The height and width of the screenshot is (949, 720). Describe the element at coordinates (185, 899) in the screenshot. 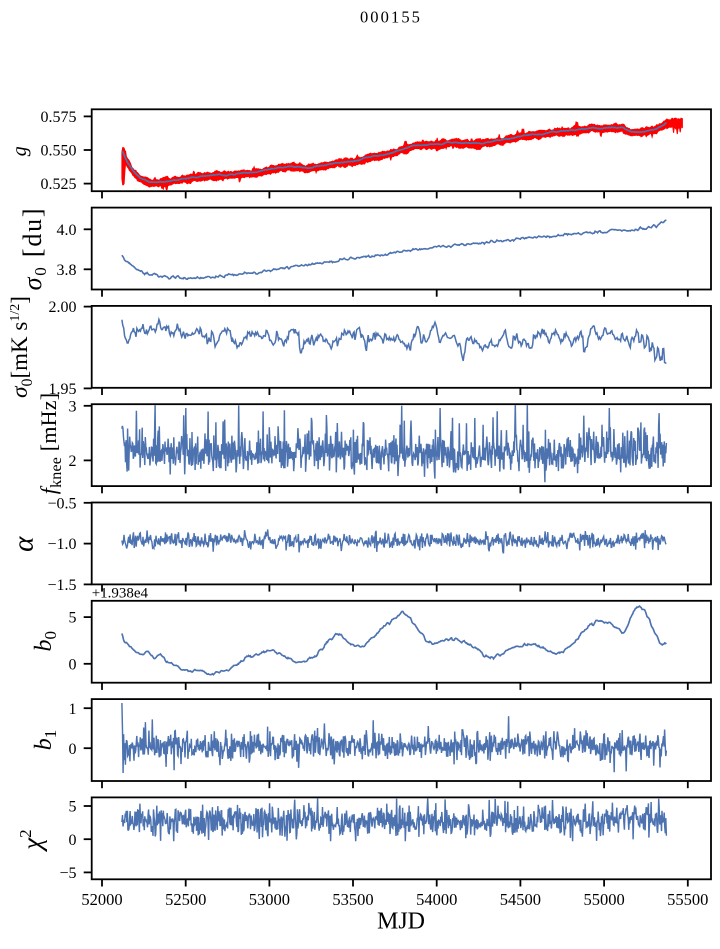

I see `svg-text: 52500` at that location.